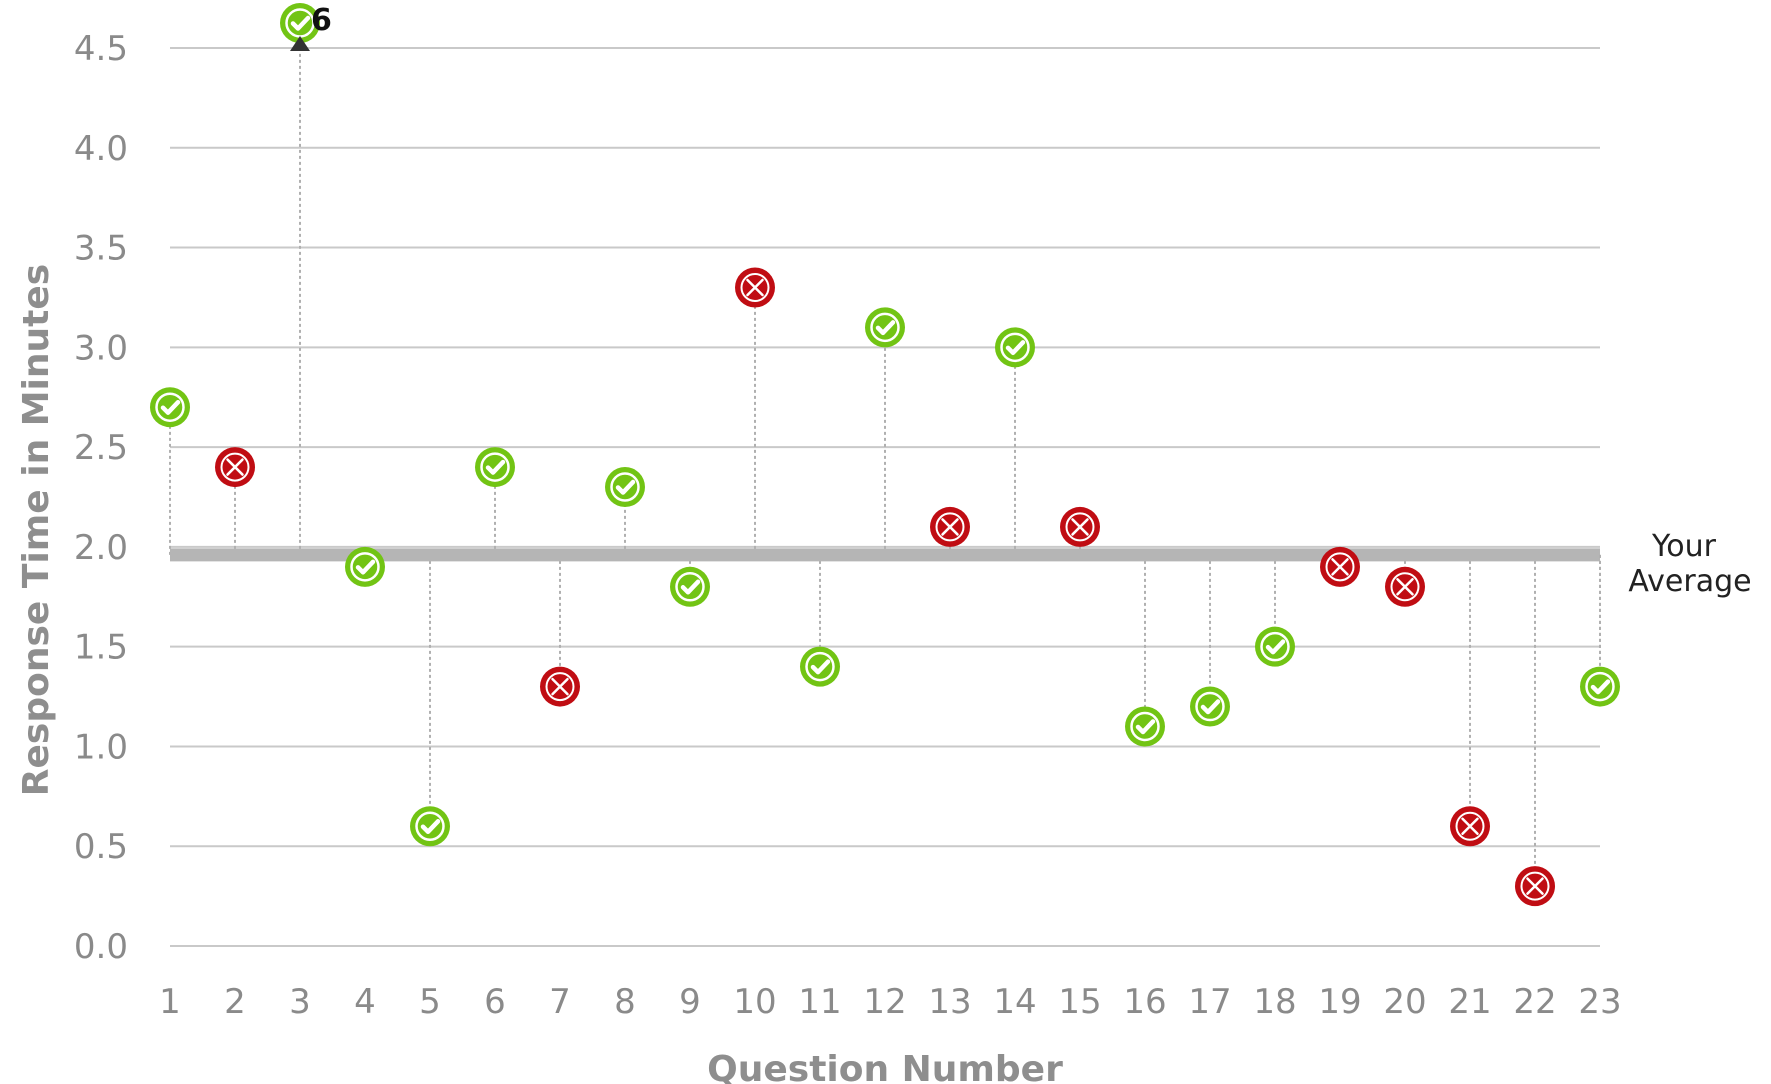 The height and width of the screenshot is (1084, 1771). Describe the element at coordinates (885, 606) in the screenshot. I see `average-line-group` at that location.